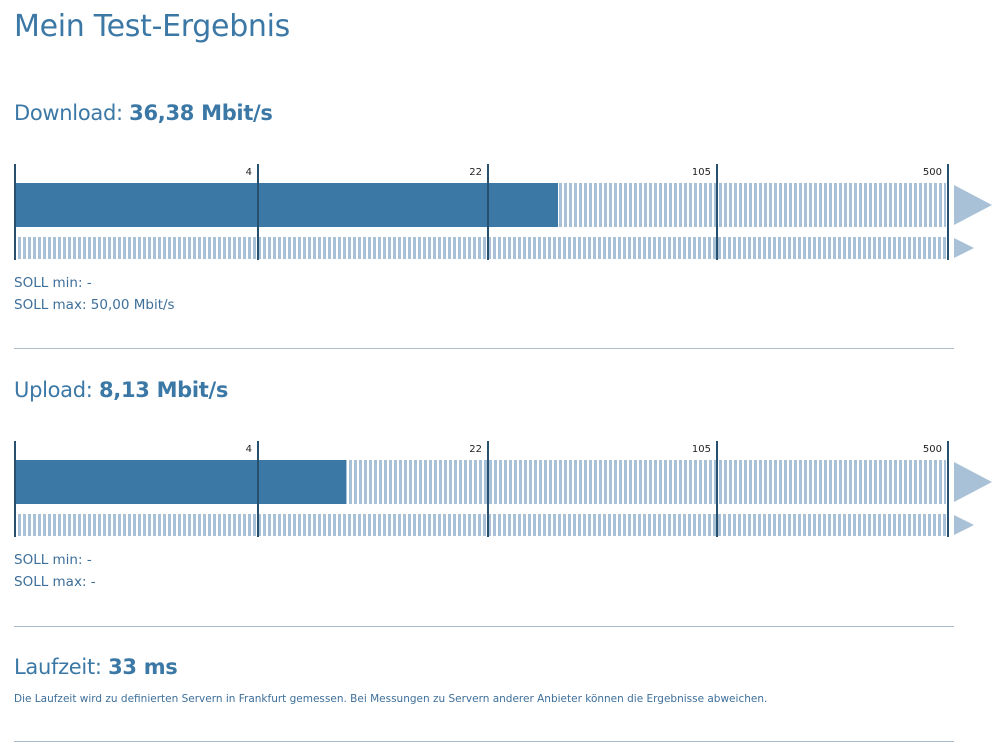 This screenshot has width=1004, height=756. Describe the element at coordinates (89, 560) in the screenshot. I see `upload-soll-min-value: -` at that location.